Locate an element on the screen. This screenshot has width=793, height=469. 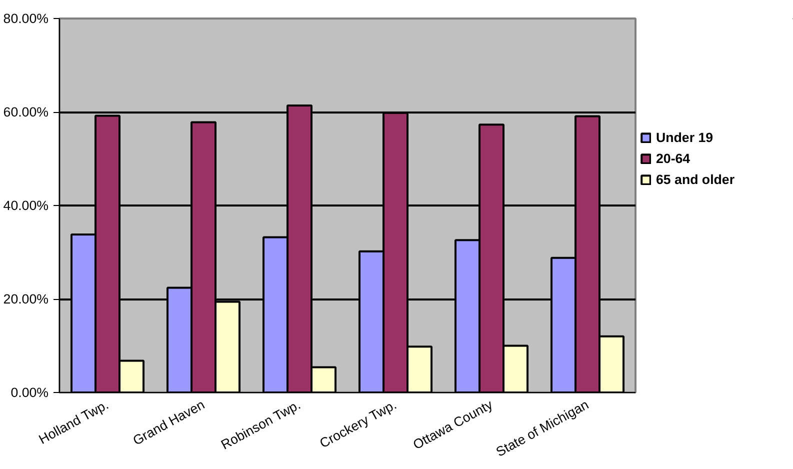
legend-label: 20-64 is located at coordinates (673, 158).